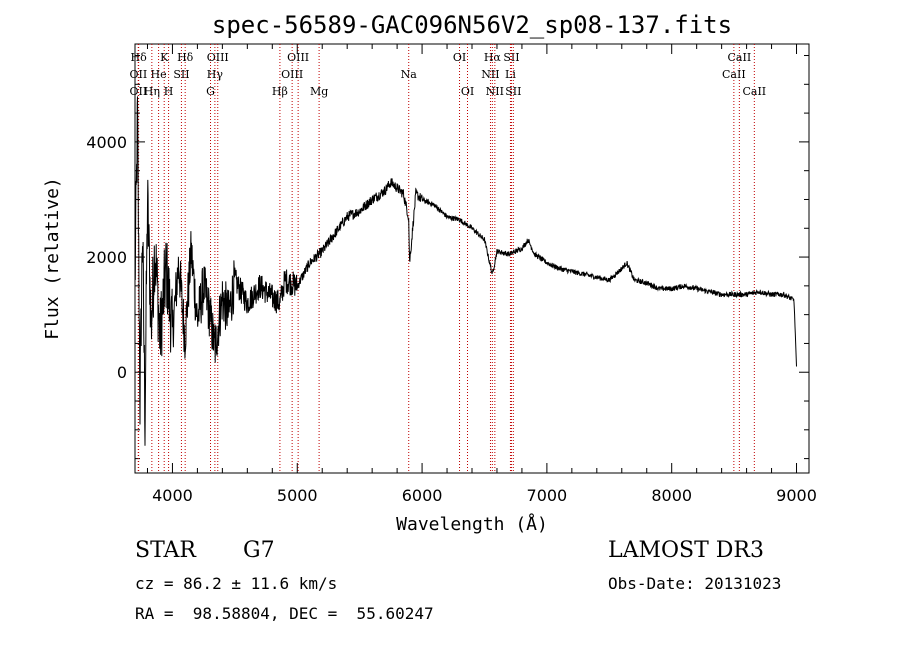  What do you see at coordinates (472, 25) in the screenshot?
I see `chart-title: spec-56589-GAC096N56V2_sp08-137.fits` at bounding box center [472, 25].